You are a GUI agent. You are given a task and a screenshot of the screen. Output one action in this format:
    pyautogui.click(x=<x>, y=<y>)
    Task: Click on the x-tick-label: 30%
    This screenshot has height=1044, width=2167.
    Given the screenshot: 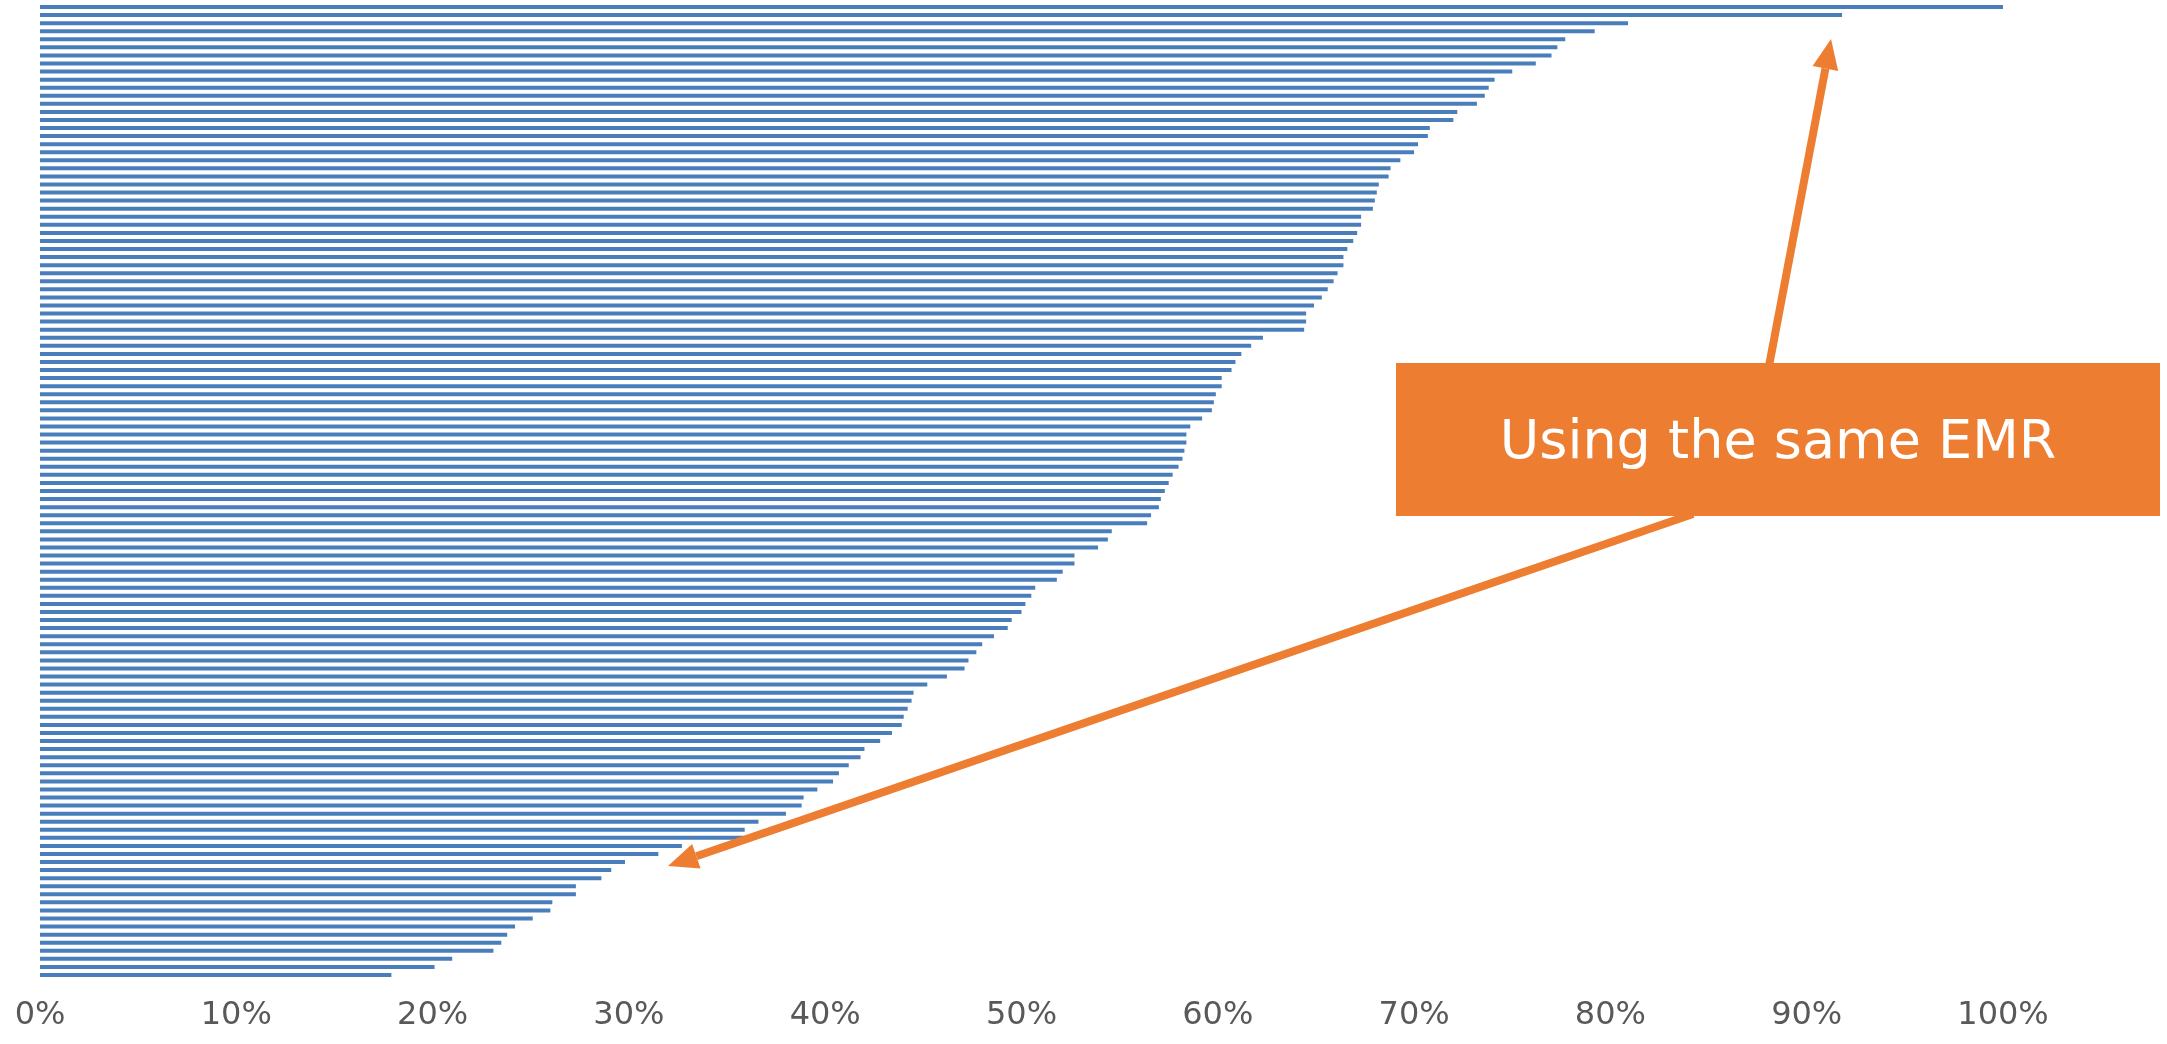 What is the action you would take?
    pyautogui.click(x=629, y=1013)
    